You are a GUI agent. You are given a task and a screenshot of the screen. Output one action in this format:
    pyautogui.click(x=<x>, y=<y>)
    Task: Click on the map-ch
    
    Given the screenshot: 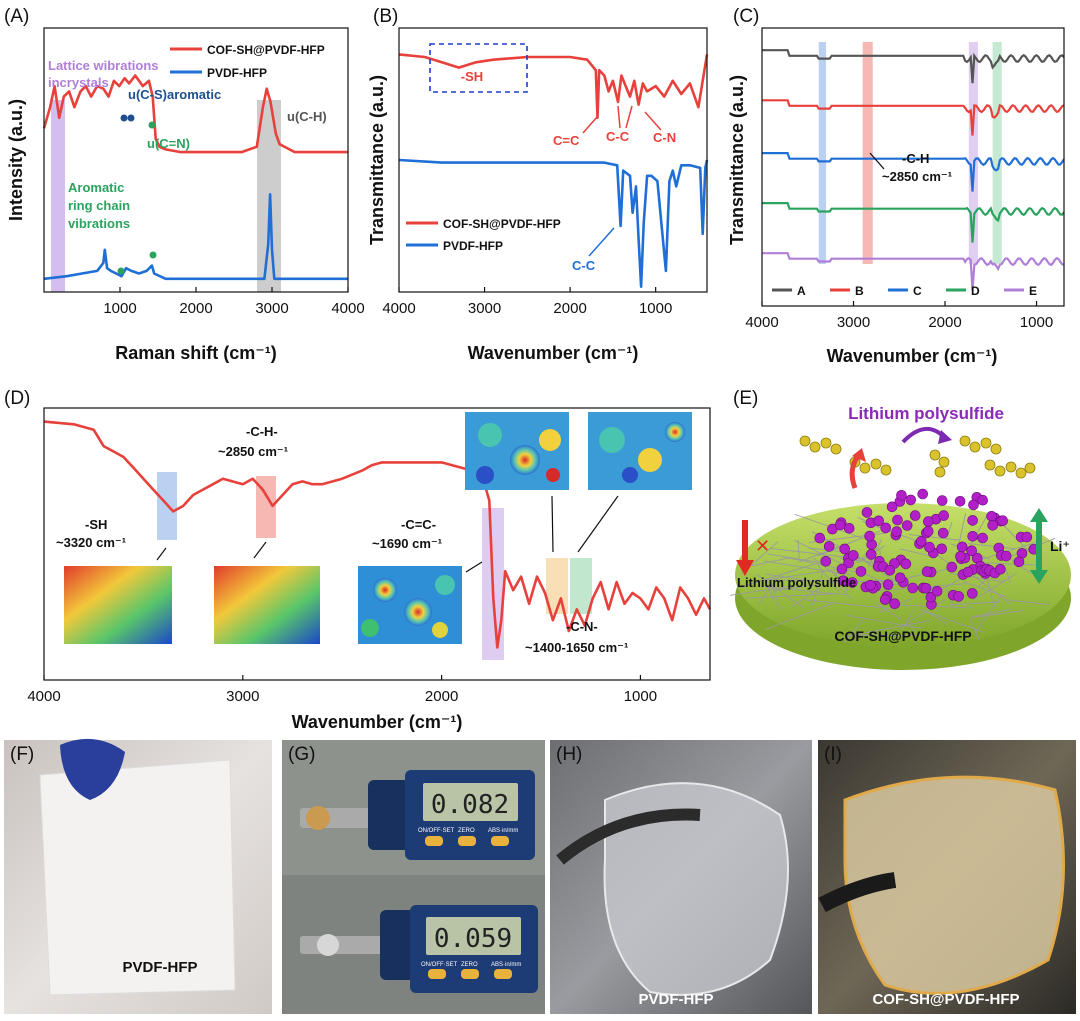 What is the action you would take?
    pyautogui.click(x=267, y=605)
    